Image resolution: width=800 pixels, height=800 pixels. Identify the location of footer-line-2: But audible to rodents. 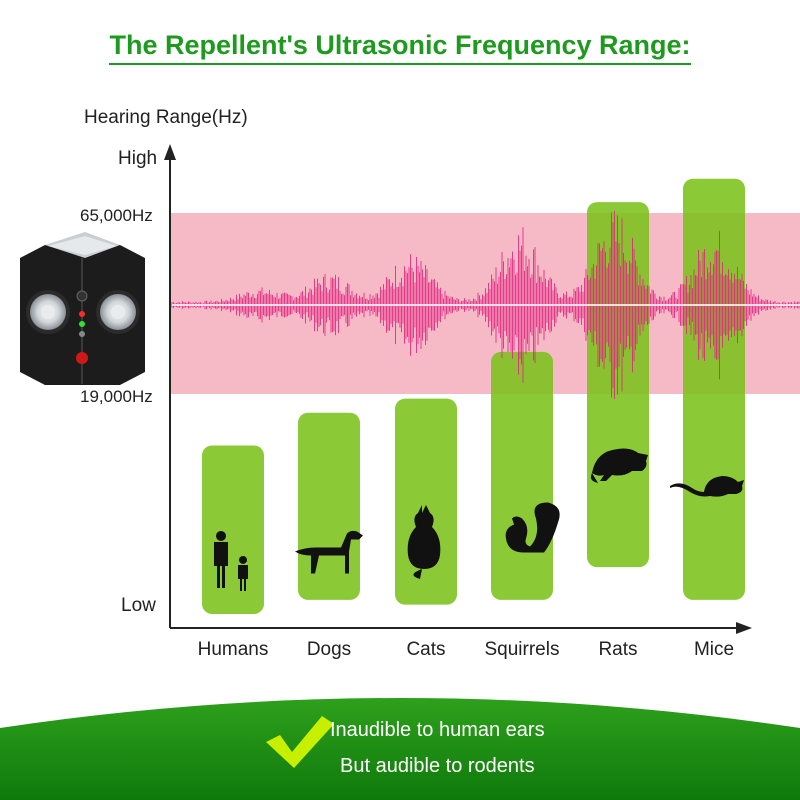
(437, 766).